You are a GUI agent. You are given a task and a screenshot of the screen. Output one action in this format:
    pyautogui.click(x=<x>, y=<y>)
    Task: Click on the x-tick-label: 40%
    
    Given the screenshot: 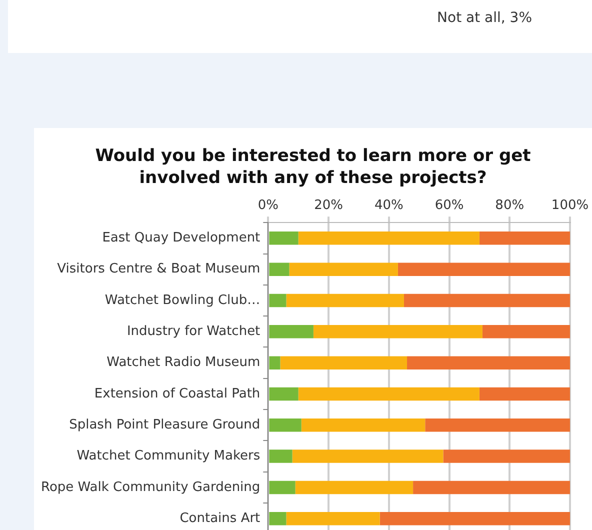 What is the action you would take?
    pyautogui.click(x=389, y=206)
    